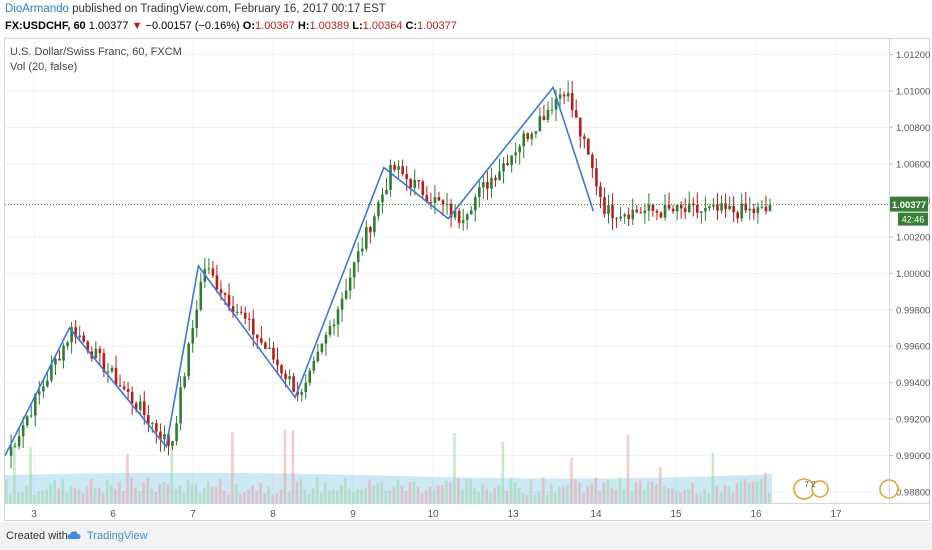  I want to click on open-value: 1.00367, so click(275, 26).